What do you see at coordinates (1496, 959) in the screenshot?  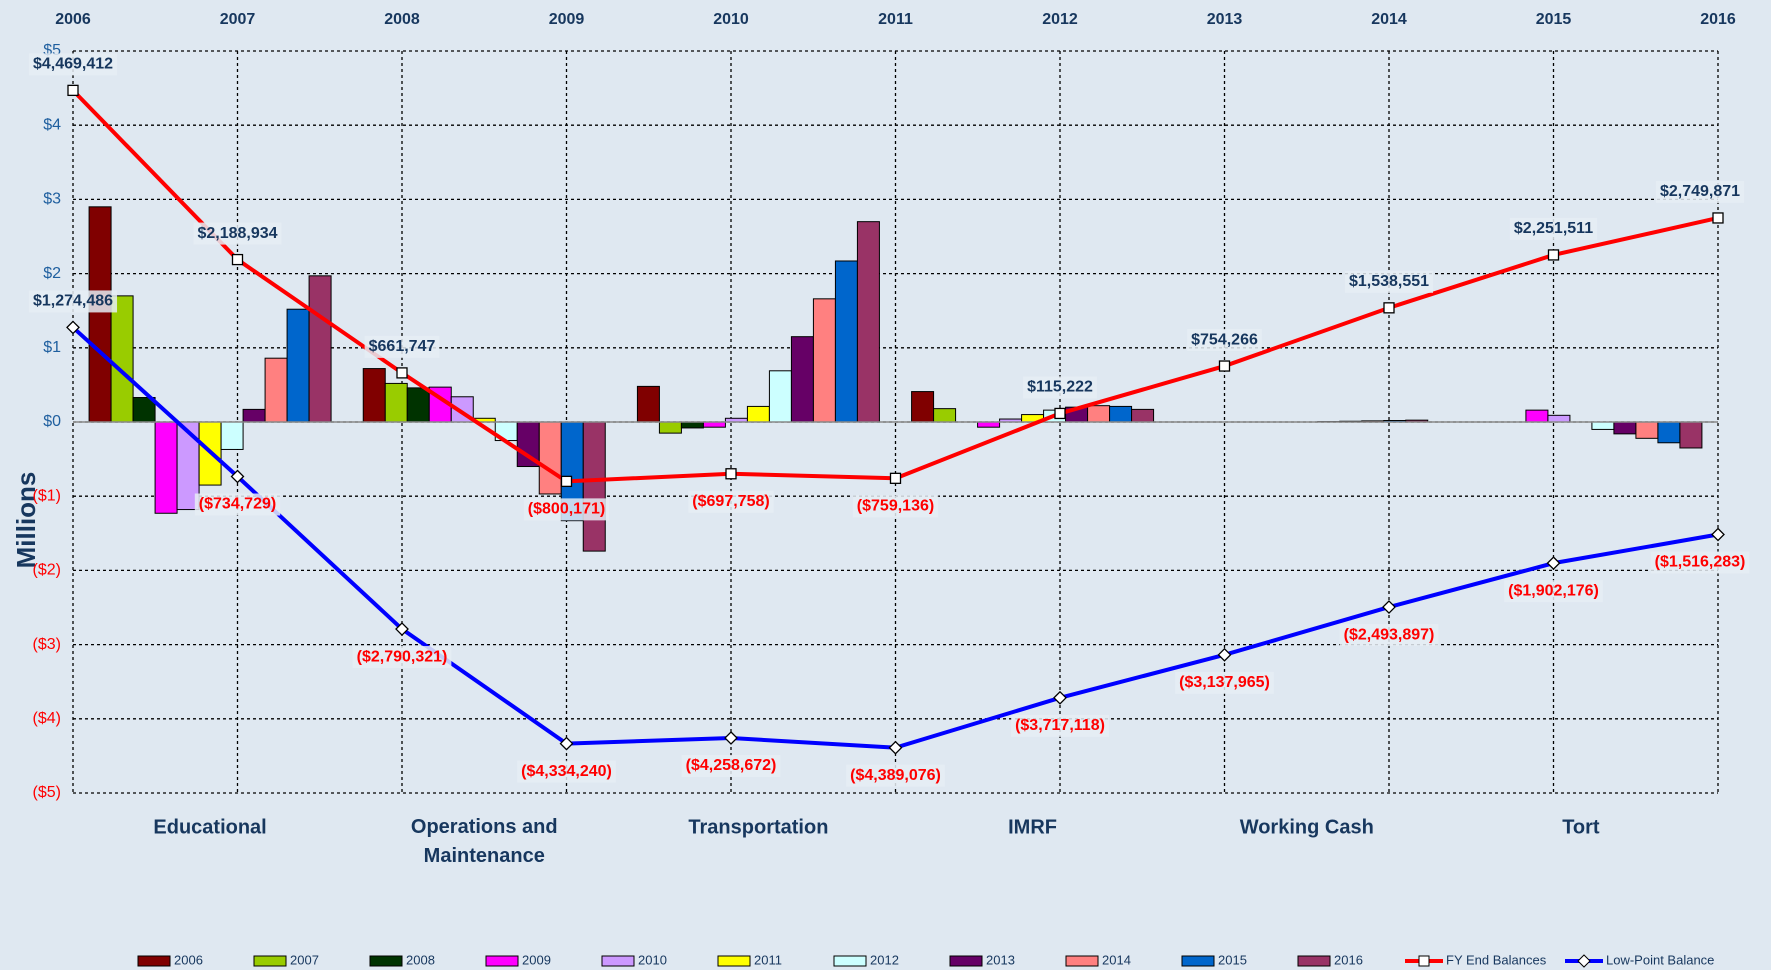 I see `legend-label: FY End Balances` at bounding box center [1496, 959].